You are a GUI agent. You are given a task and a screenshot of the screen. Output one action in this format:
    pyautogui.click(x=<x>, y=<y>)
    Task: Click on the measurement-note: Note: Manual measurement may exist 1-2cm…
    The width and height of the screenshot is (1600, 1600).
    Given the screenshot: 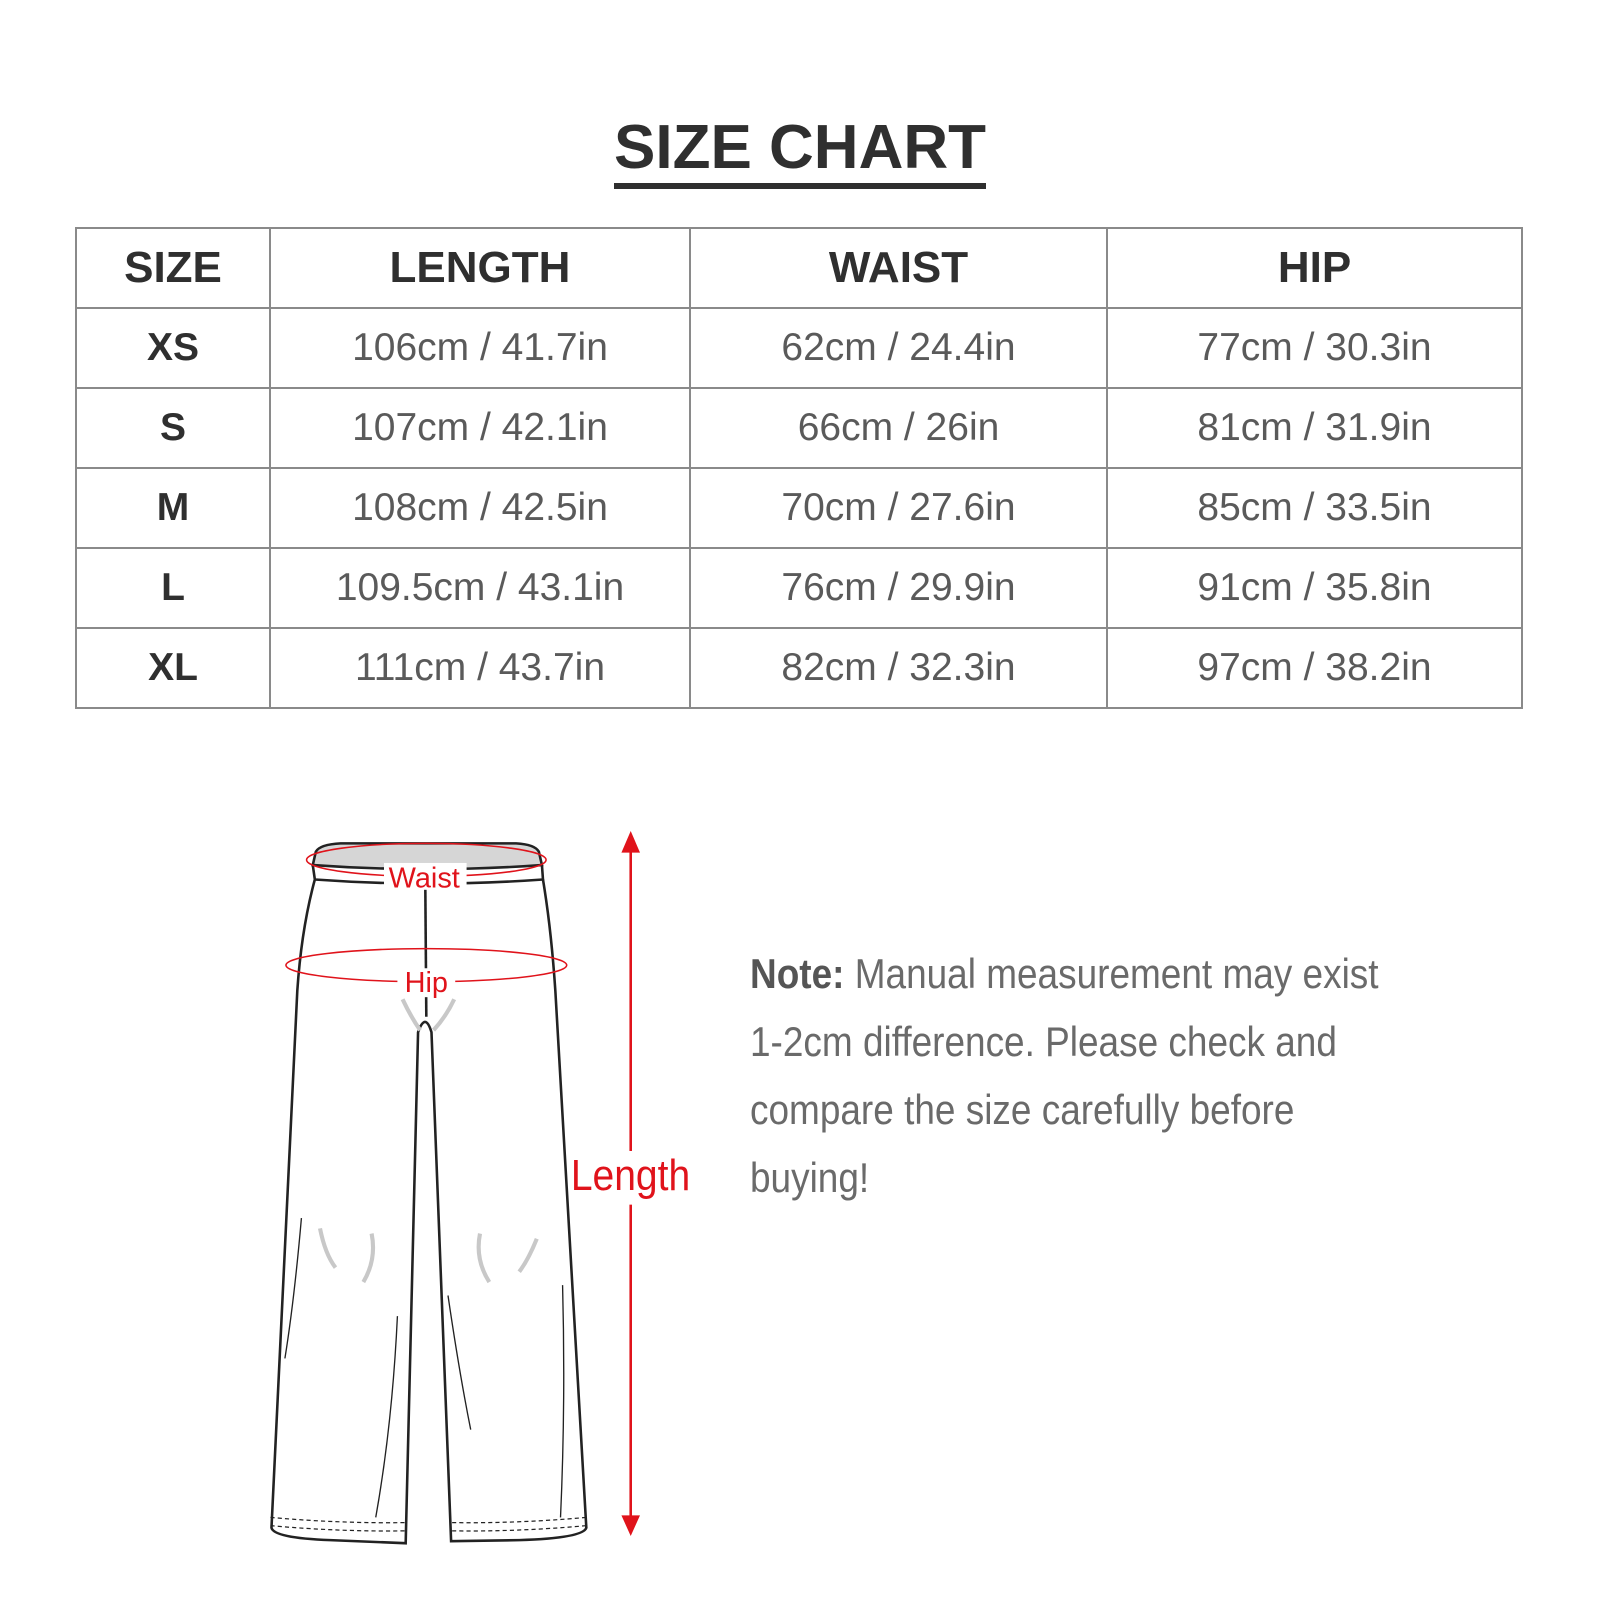 What is the action you would take?
    pyautogui.click(x=1075, y=1076)
    